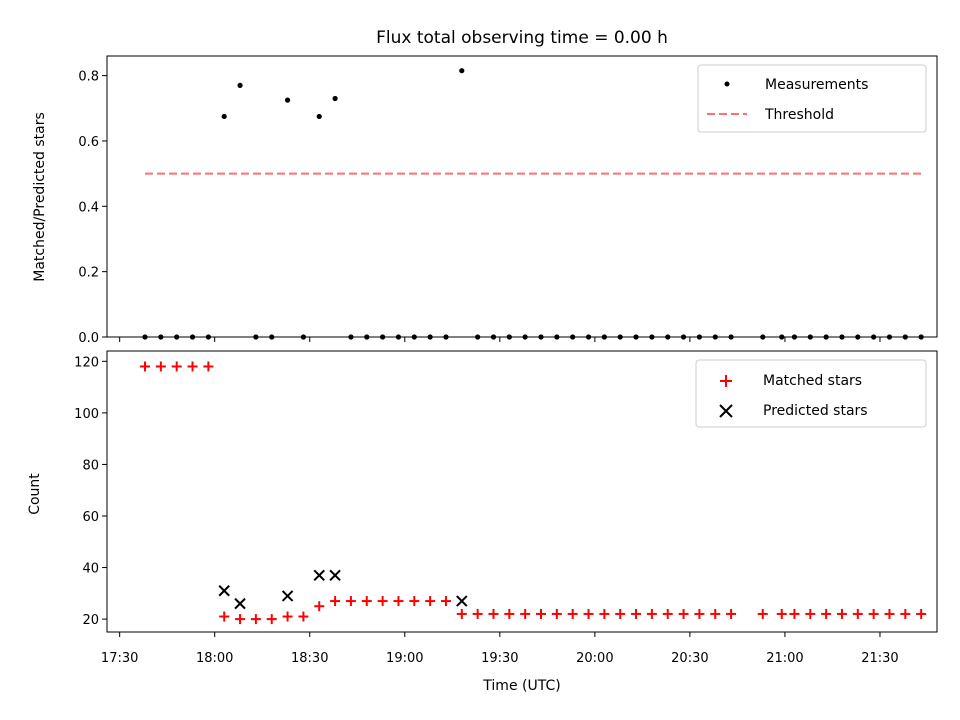 The width and height of the screenshot is (960, 720). I want to click on y-tick-label: 80, so click(90, 465).